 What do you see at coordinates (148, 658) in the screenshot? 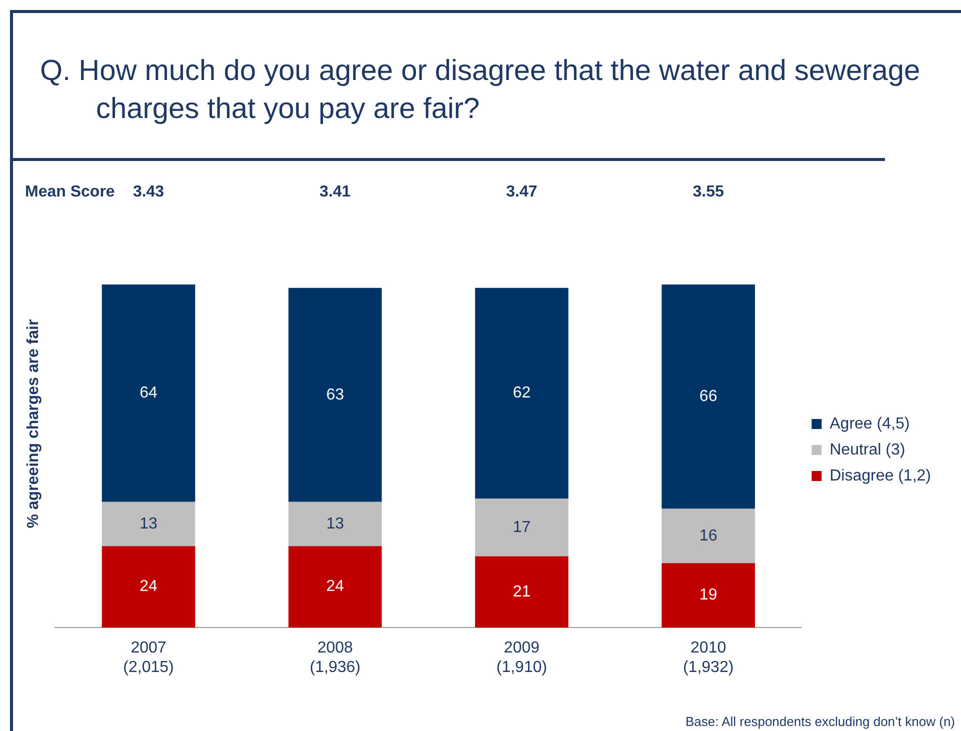
I see `x-tick-label: 2007 (2,015)` at bounding box center [148, 658].